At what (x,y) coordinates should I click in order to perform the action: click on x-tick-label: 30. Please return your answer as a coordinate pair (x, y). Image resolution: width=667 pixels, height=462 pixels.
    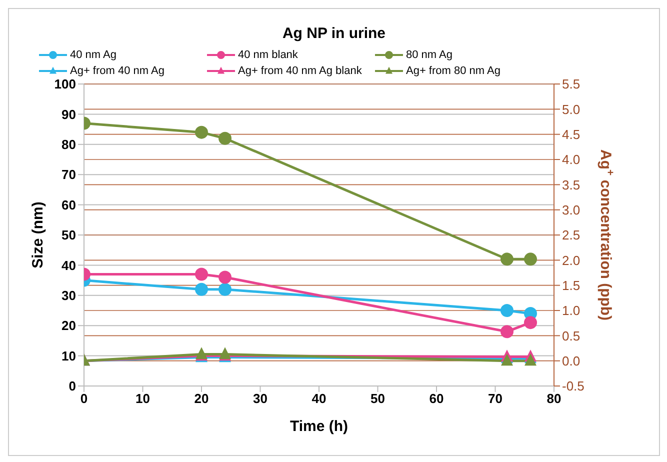
    Looking at the image, I should click on (260, 398).